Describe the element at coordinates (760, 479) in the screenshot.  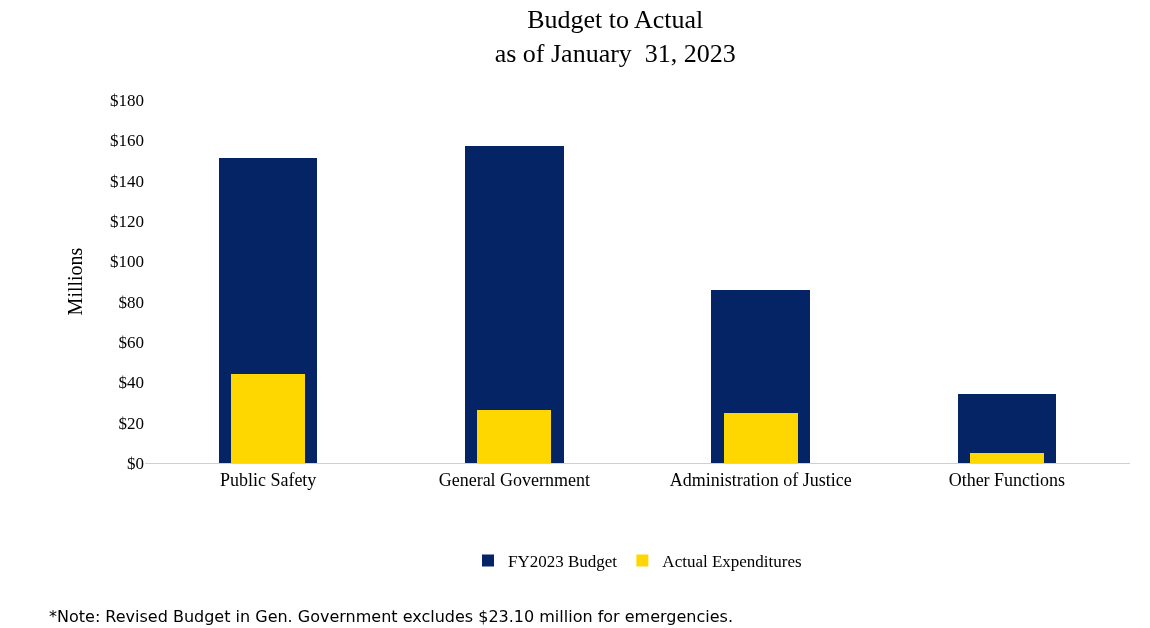
I see `x-tick-label: Administration of Justice` at that location.